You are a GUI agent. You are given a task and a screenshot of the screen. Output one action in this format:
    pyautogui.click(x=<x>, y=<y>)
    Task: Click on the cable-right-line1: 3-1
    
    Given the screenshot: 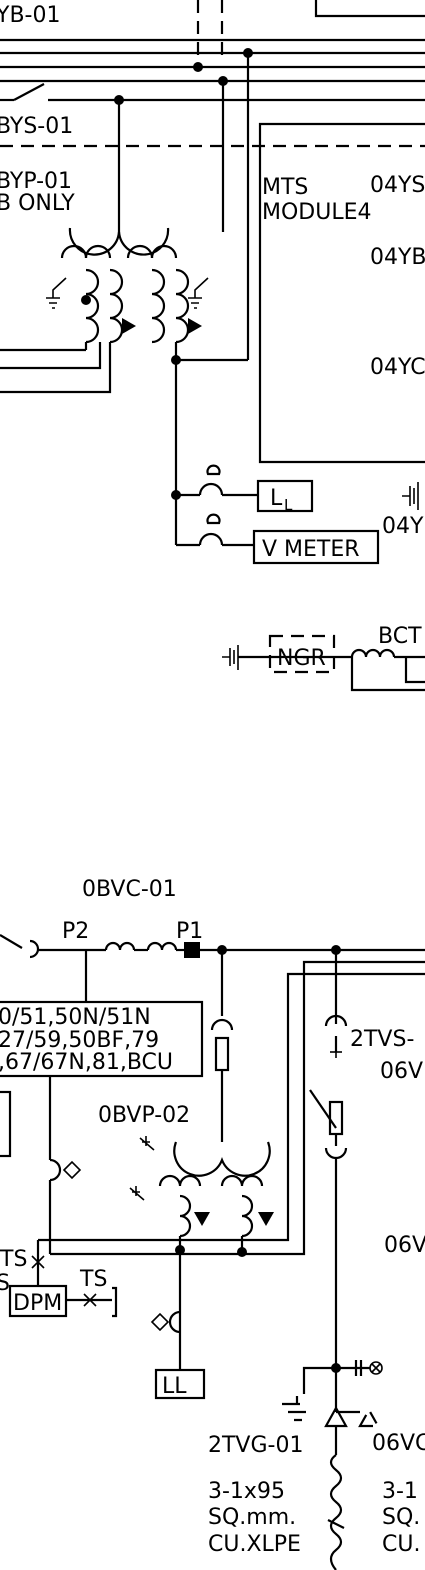 What is the action you would take?
    pyautogui.click(x=400, y=1491)
    